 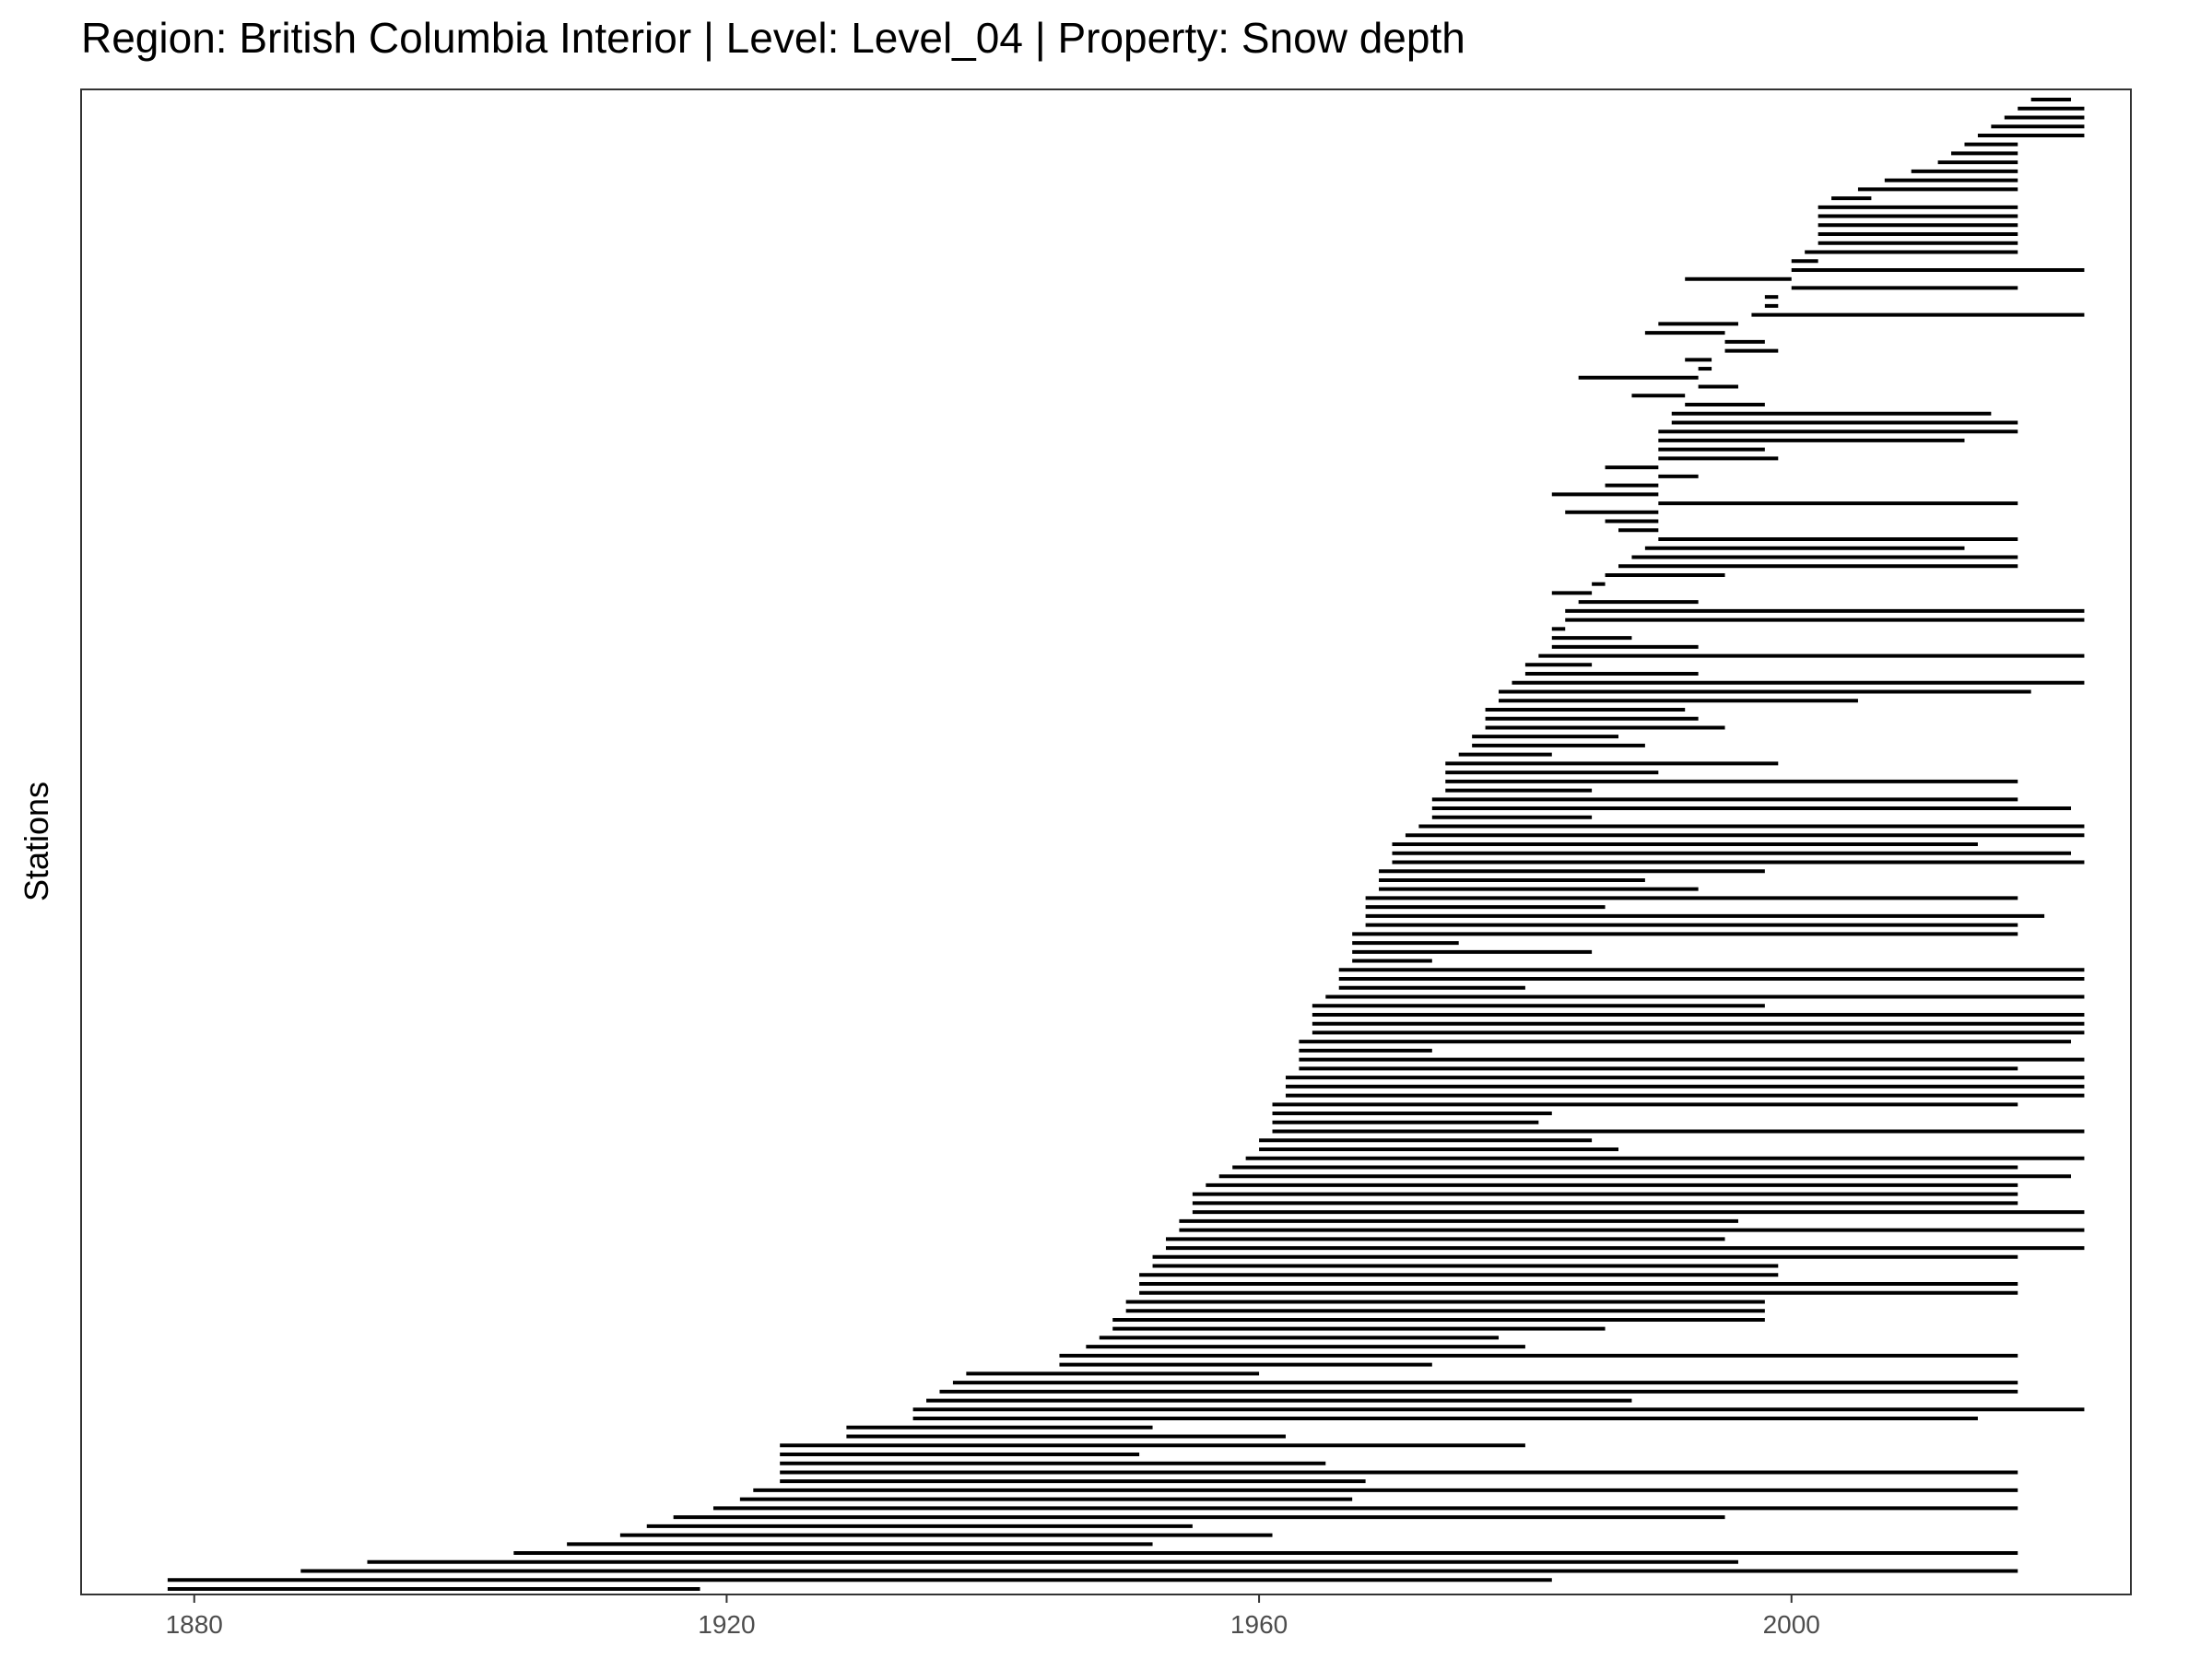 What do you see at coordinates (194, 1624) in the screenshot?
I see `x-tick-label: 1880` at bounding box center [194, 1624].